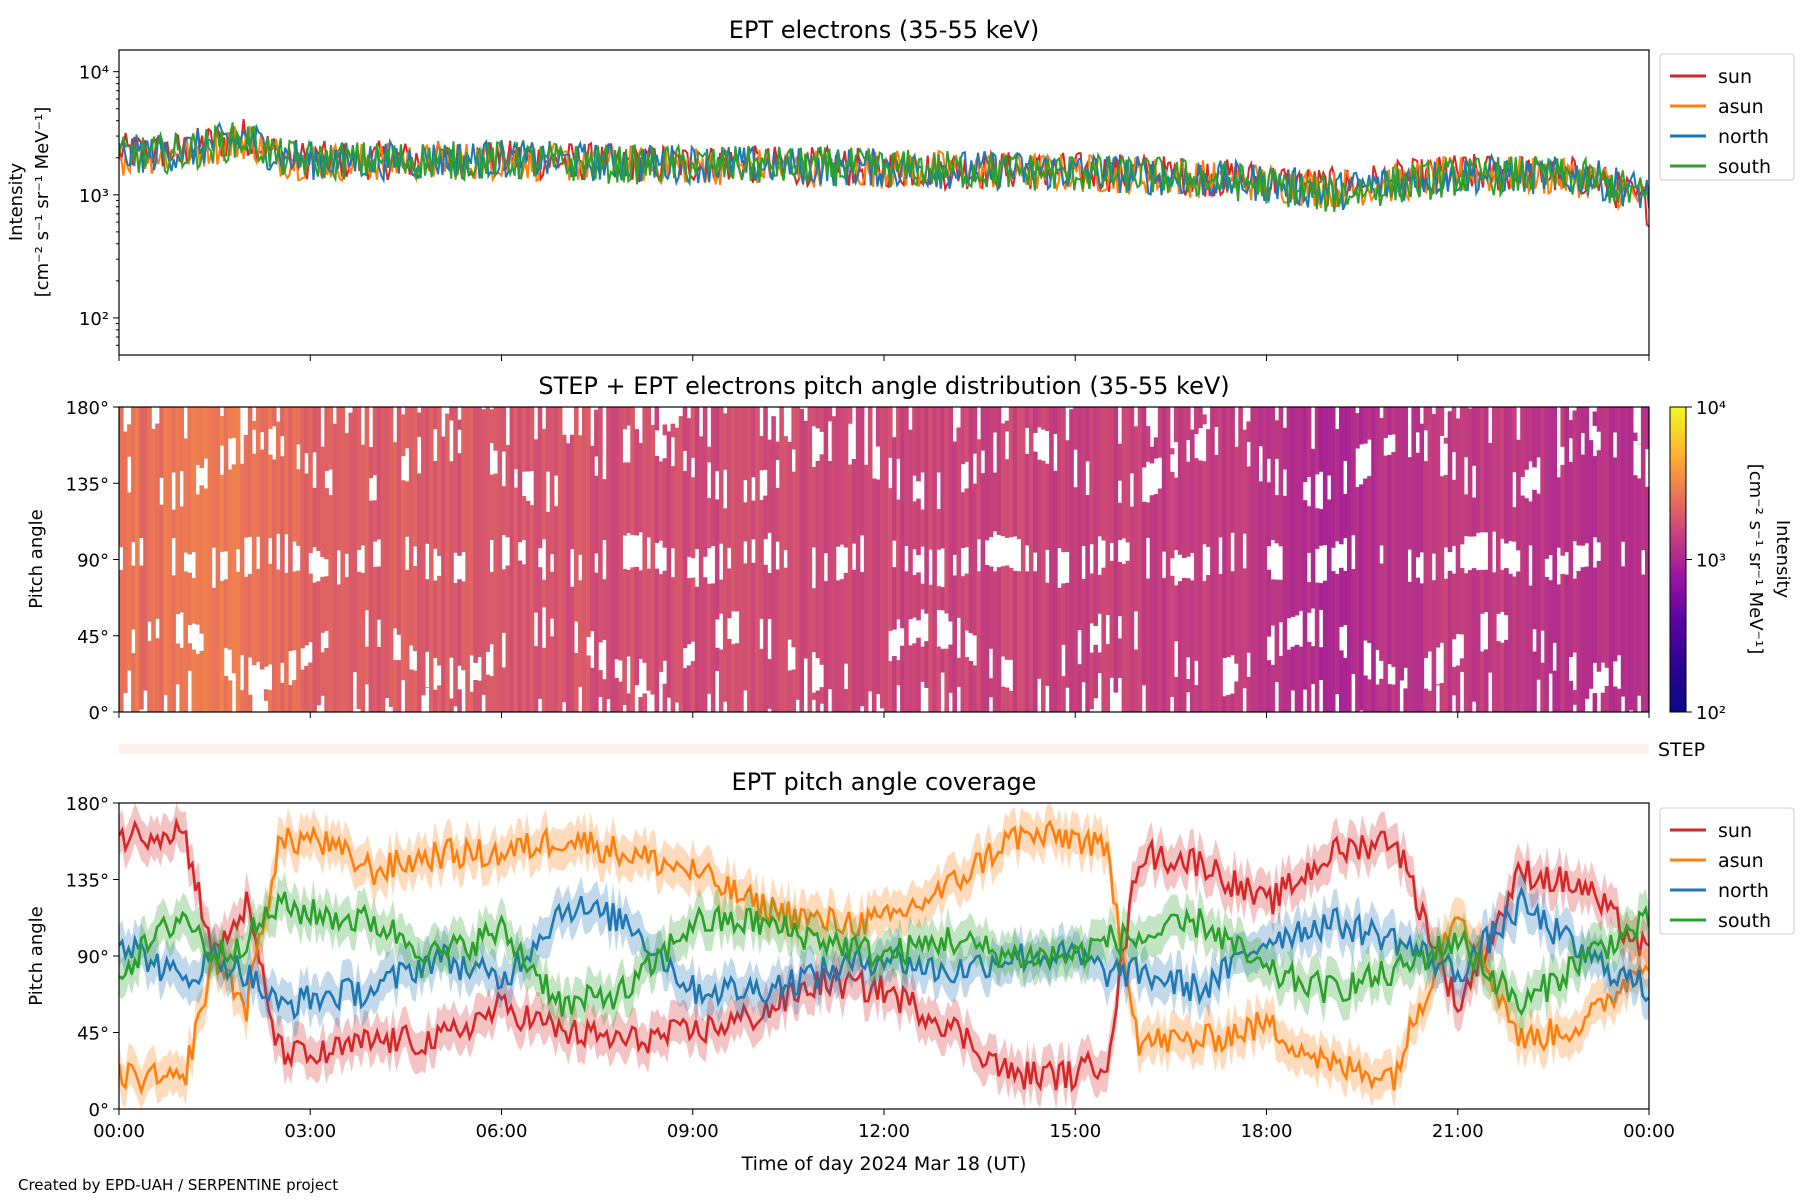 This screenshot has width=1800, height=1200. Describe the element at coordinates (94, 319) in the screenshot. I see `ytick-label: 10²` at that location.